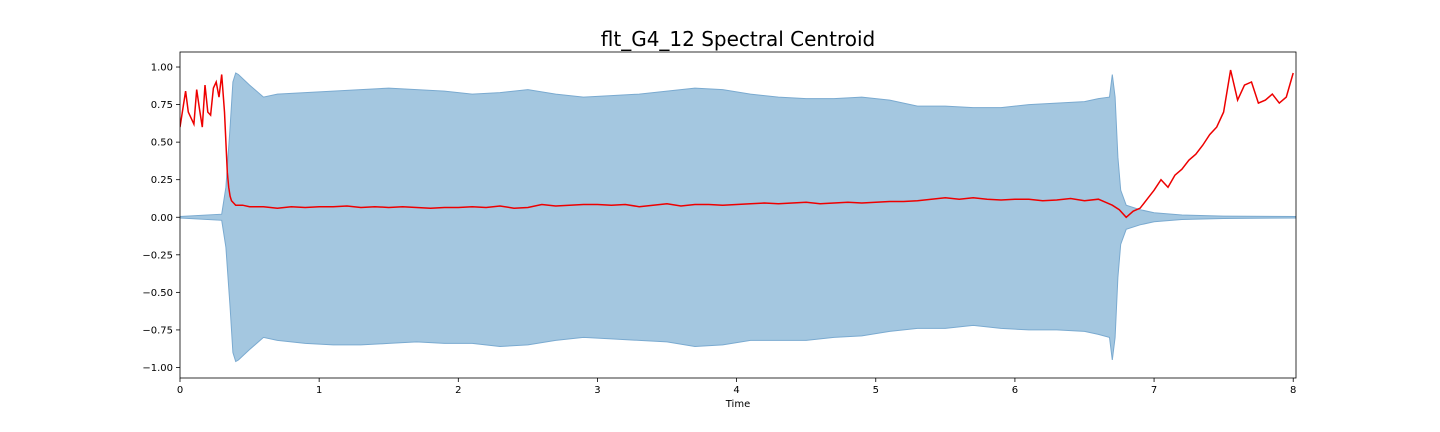  I want to click on x-tick-label: 7, so click(1154, 390).